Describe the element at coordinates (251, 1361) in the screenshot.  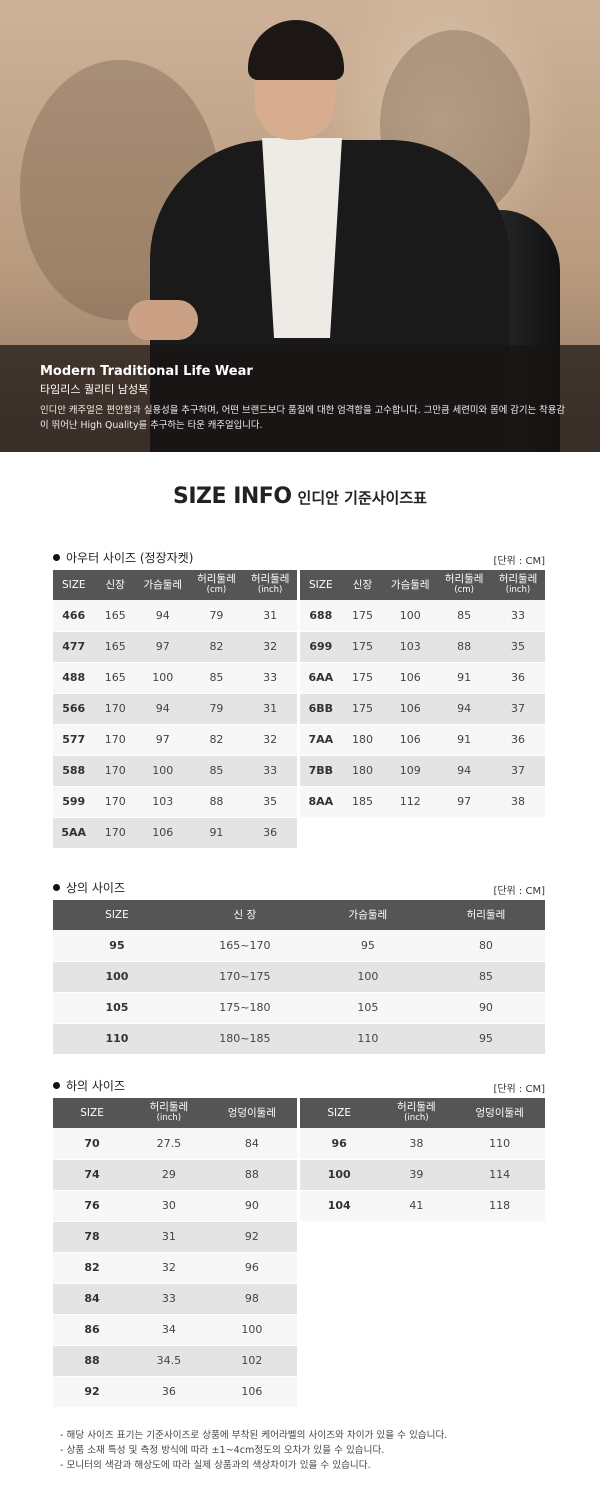
I see `value-cell: 102` at that location.